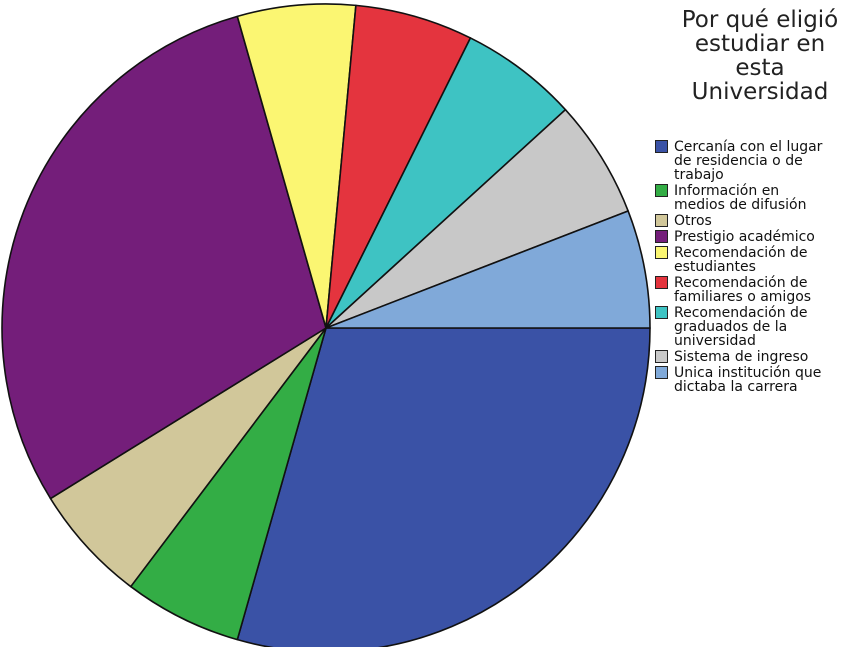 This screenshot has width=864, height=647. I want to click on legend-item: Información en medios de difusión, so click(759, 198).